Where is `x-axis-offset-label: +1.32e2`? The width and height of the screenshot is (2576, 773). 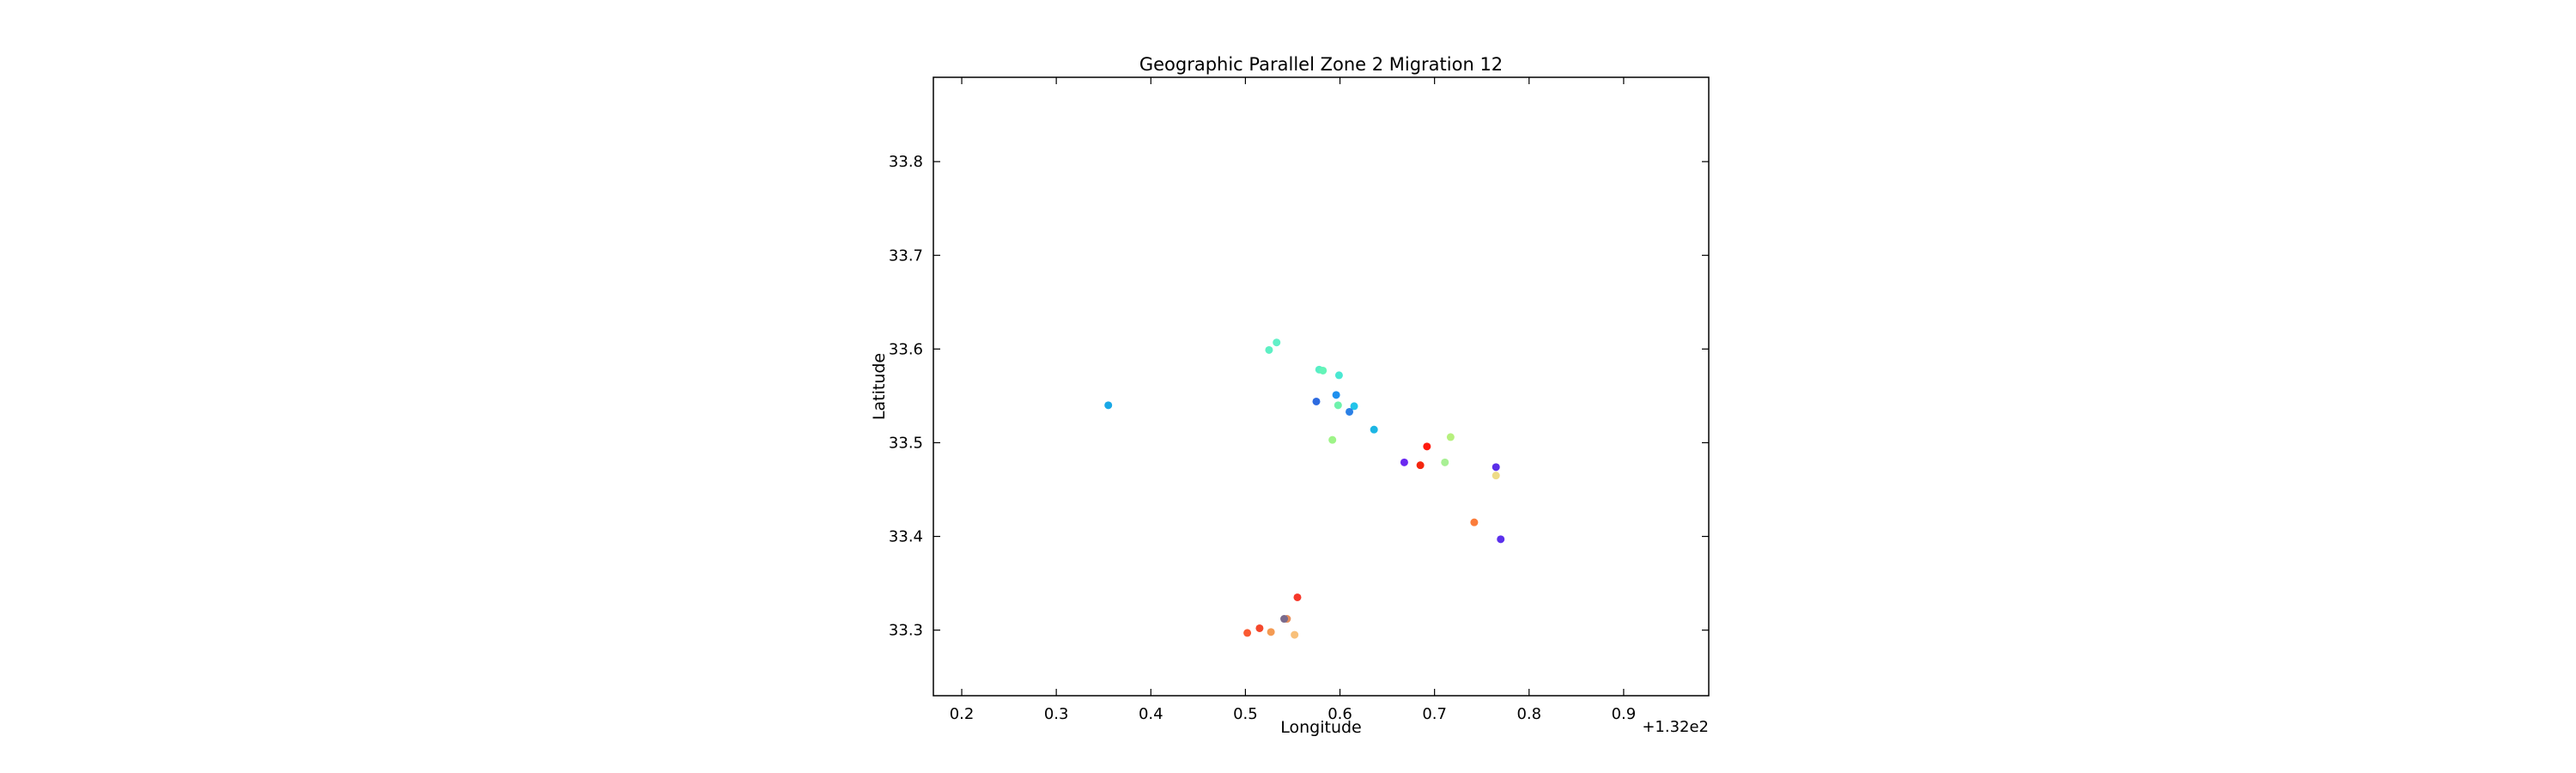 x-axis-offset-label: +1.32e2 is located at coordinates (1675, 727).